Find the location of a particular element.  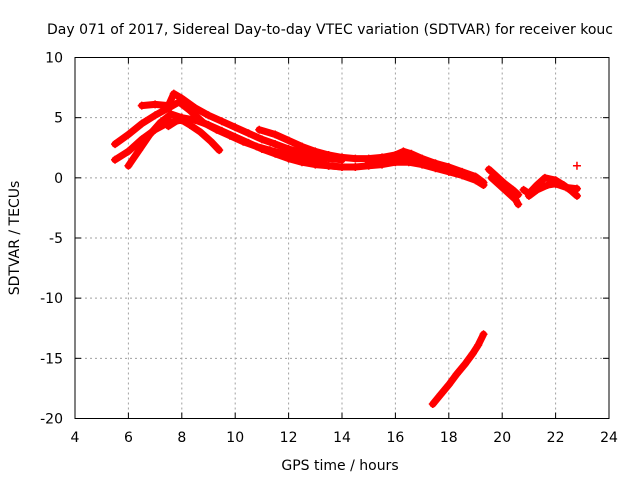

x-tick-label: 18 is located at coordinates (449, 438).